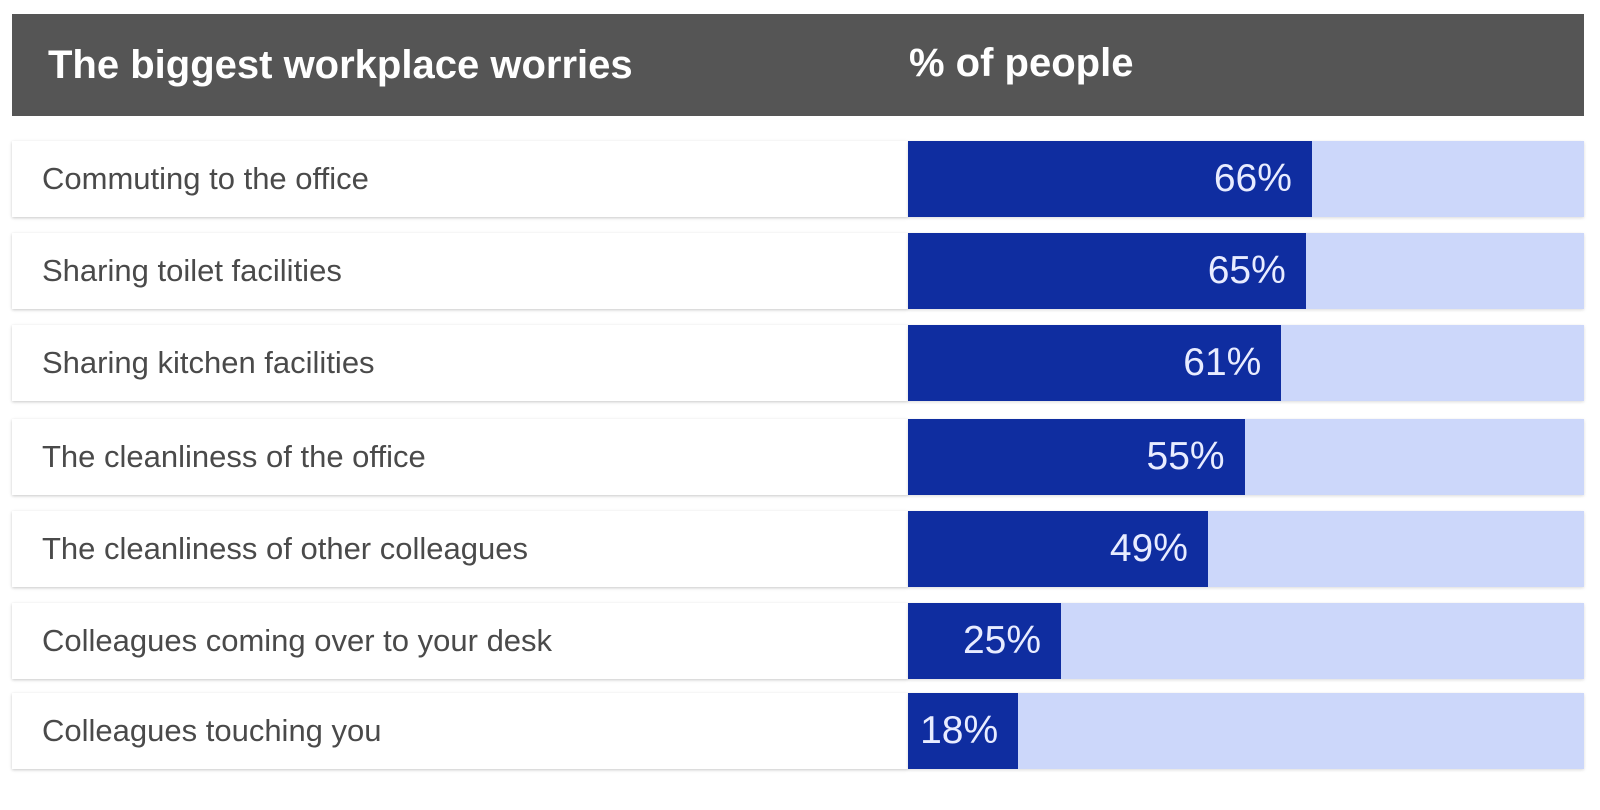 Image resolution: width=1600 pixels, height=810 pixels. Describe the element at coordinates (1076, 457) in the screenshot. I see `bar: 55%` at that location.